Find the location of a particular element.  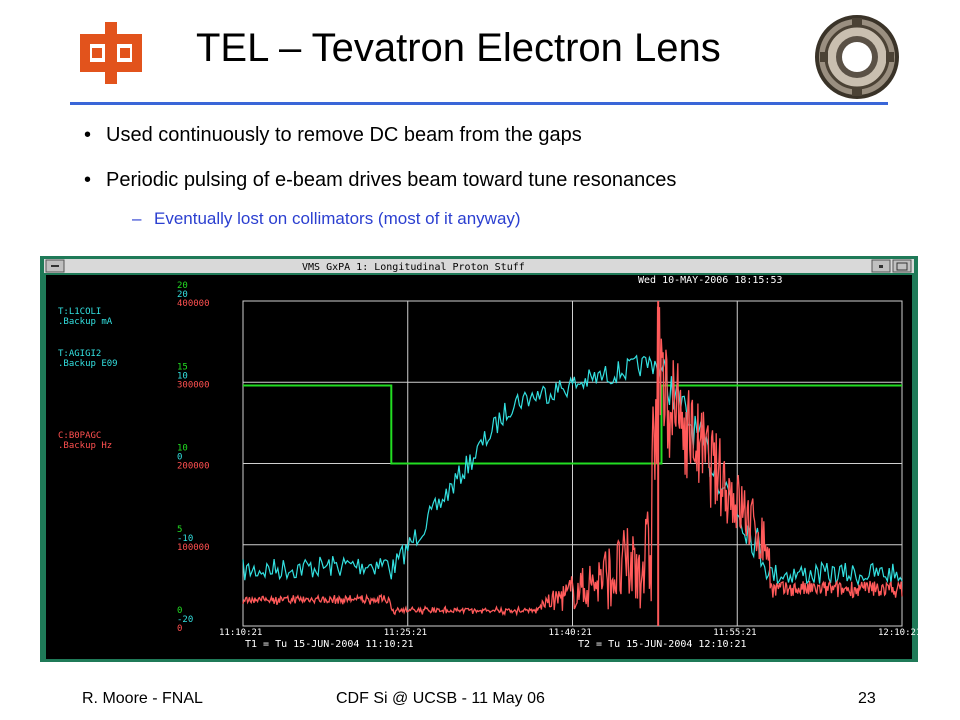

footer-event: CDF Si @ UCSB - 11 May 06 is located at coordinates (440, 698).